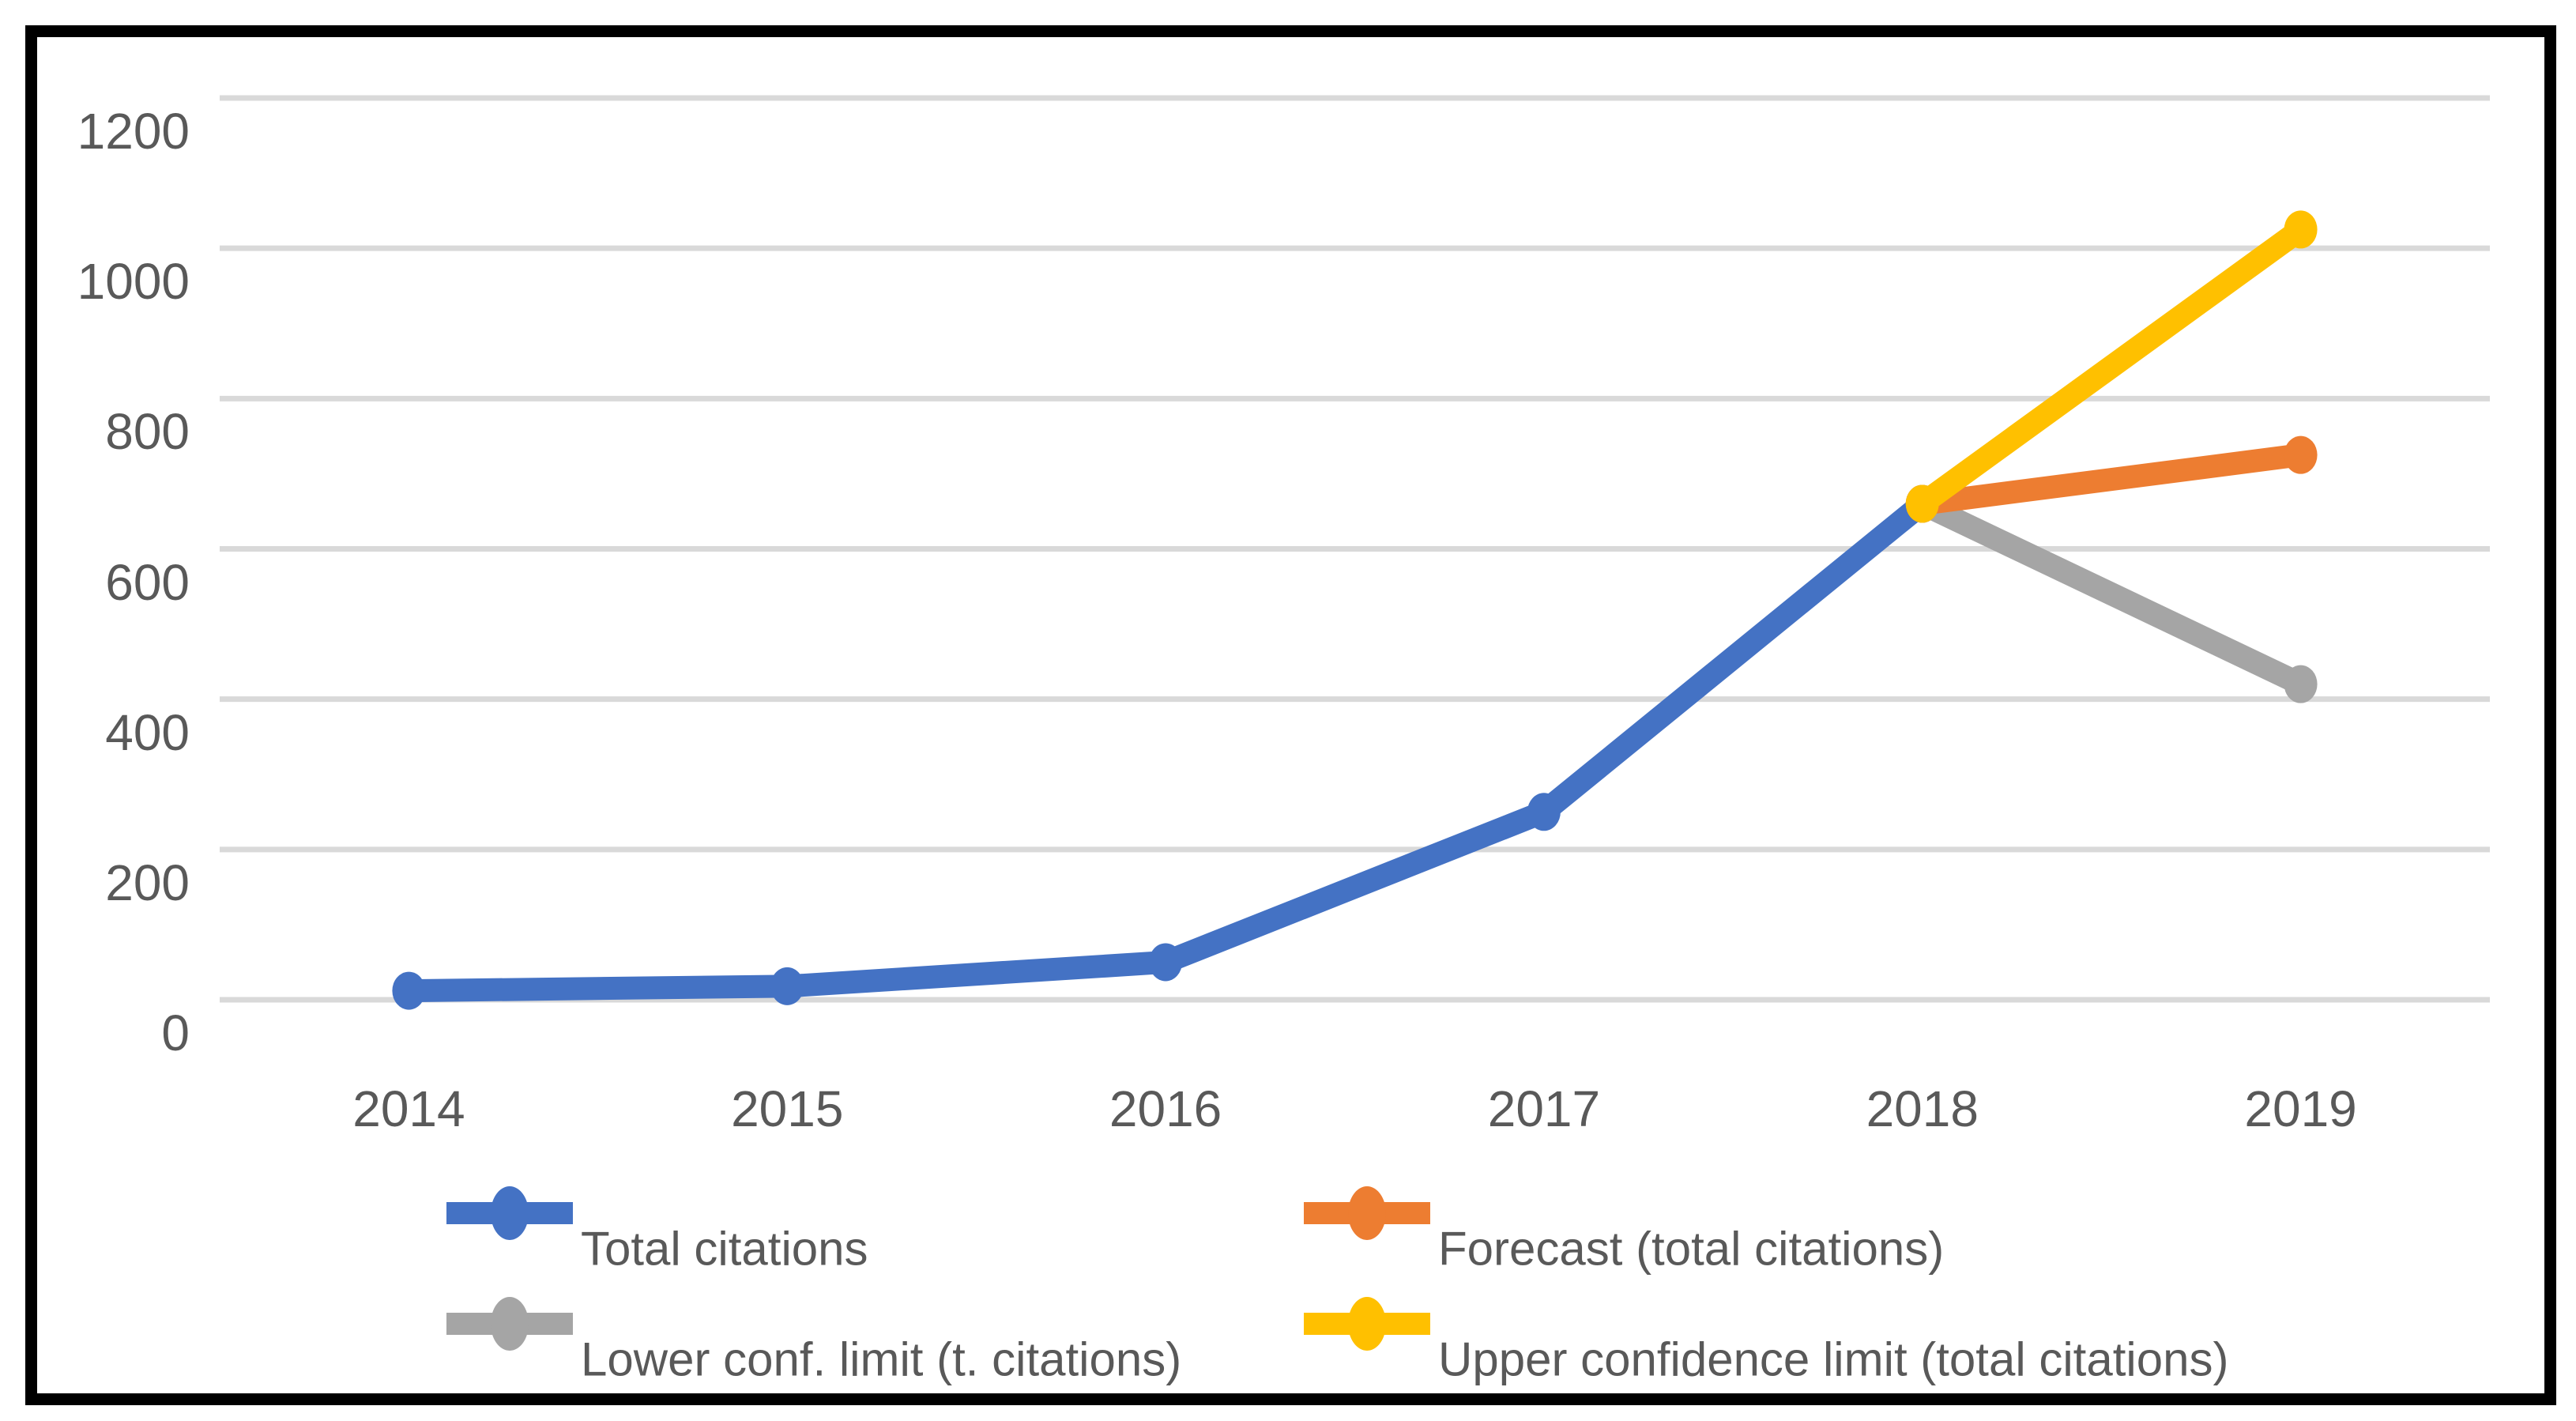 The image size is (2576, 1421). I want to click on series-line-upper-confidence-limit-total-citations, so click(2112, 366).